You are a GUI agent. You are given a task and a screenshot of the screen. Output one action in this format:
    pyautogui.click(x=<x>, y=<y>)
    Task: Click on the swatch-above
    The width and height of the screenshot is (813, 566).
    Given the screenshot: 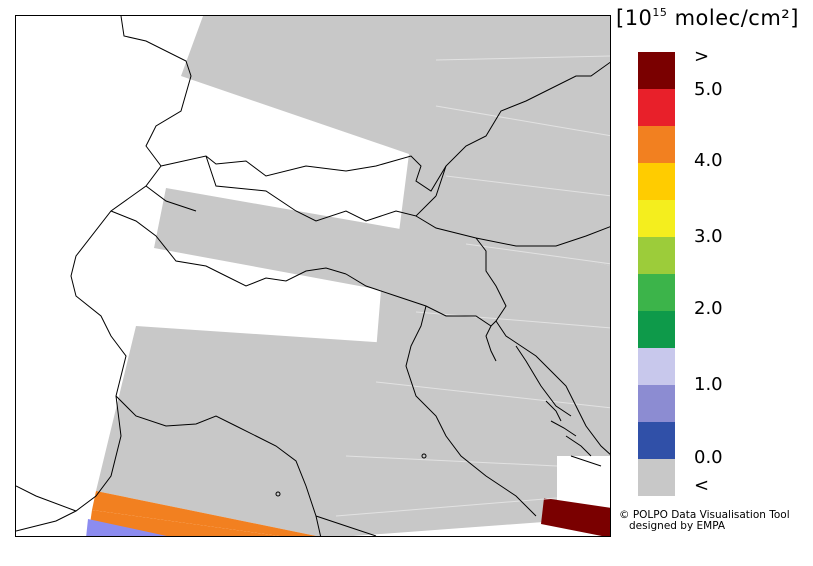 What is the action you would take?
    pyautogui.click(x=656, y=70)
    